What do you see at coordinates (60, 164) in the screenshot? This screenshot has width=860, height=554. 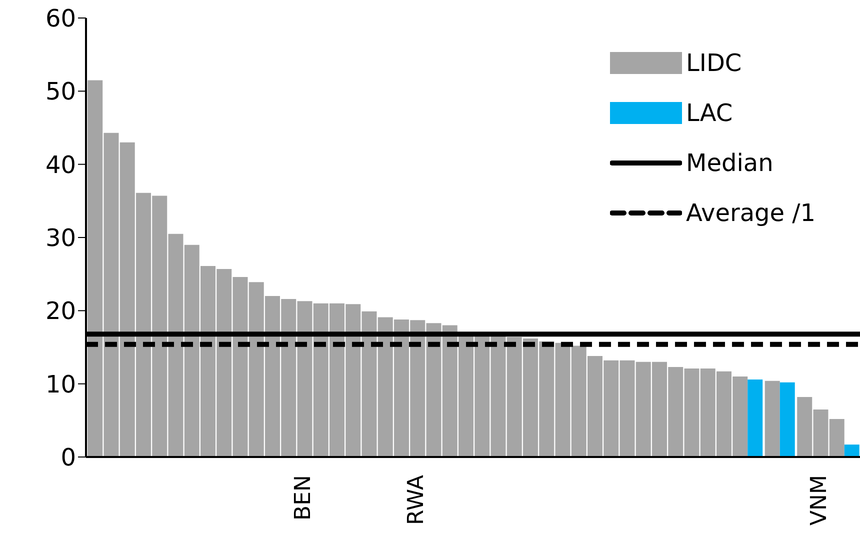 I see `y-tick-label: 40` at bounding box center [60, 164].